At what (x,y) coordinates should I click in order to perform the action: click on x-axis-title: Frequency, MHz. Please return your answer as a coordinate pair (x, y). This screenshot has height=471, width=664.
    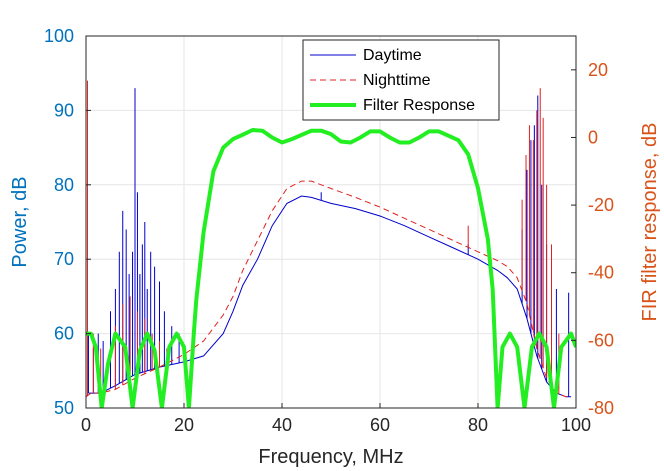
    Looking at the image, I should click on (330, 457).